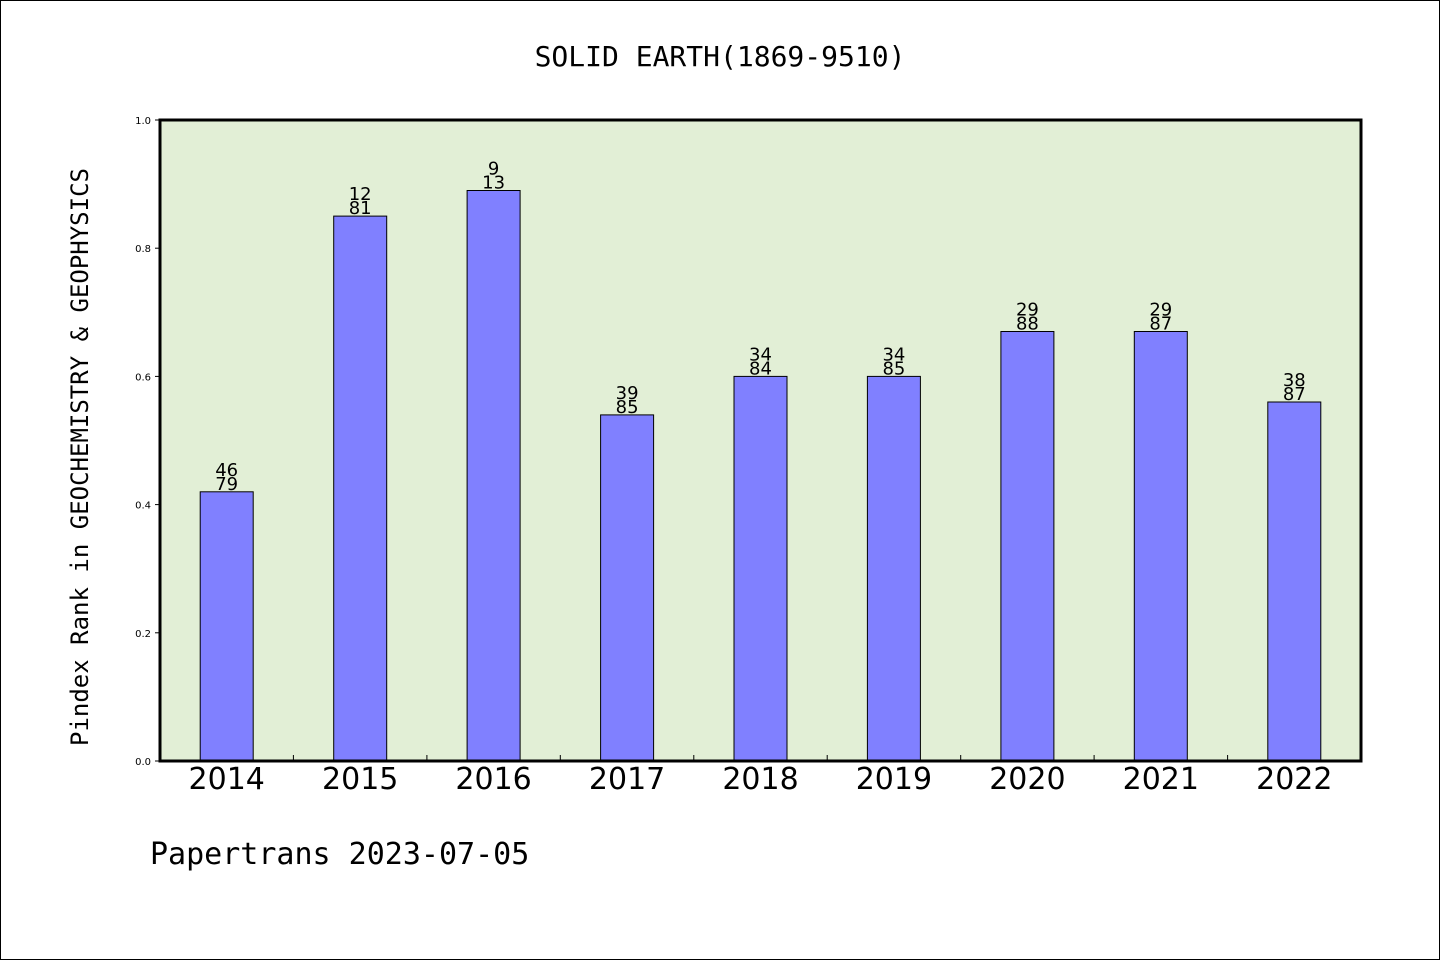 This screenshot has height=960, width=1440. I want to click on y-tick-label: 0.4, so click(143, 506).